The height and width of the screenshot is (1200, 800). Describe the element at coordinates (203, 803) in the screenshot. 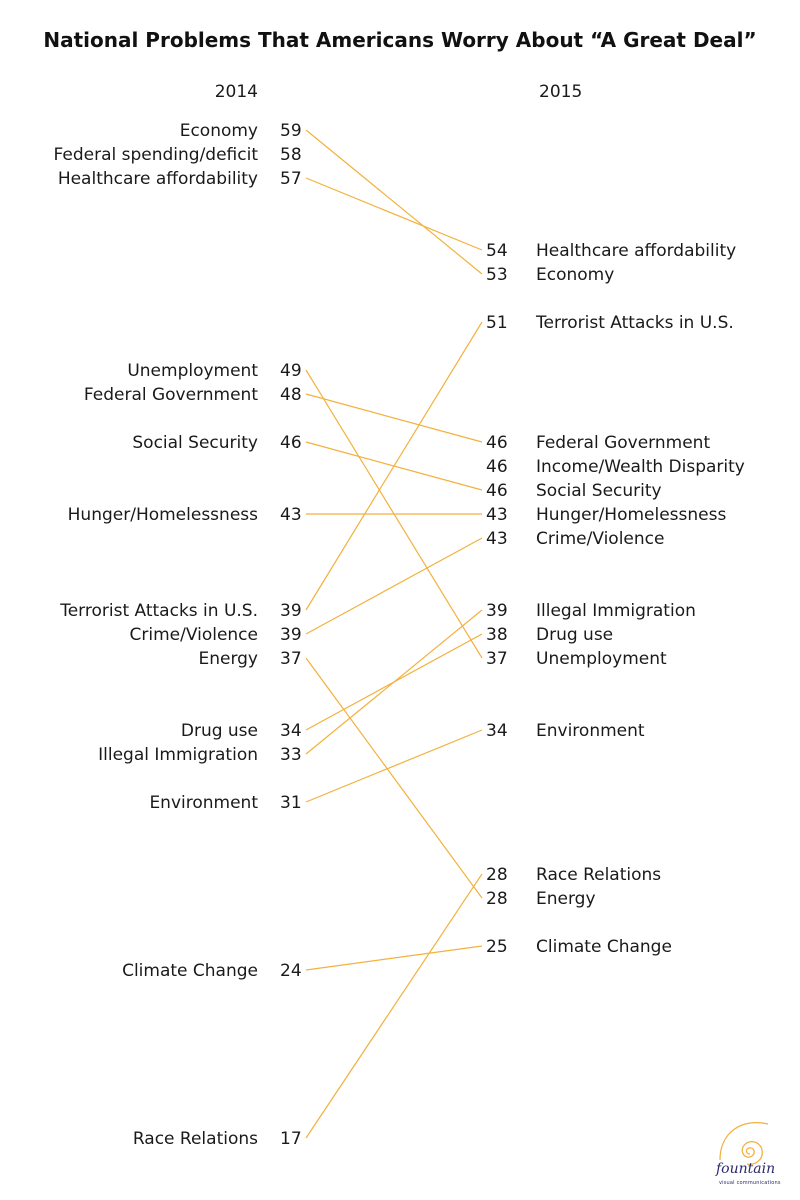

I see `left-label-environment: Environment` at that location.